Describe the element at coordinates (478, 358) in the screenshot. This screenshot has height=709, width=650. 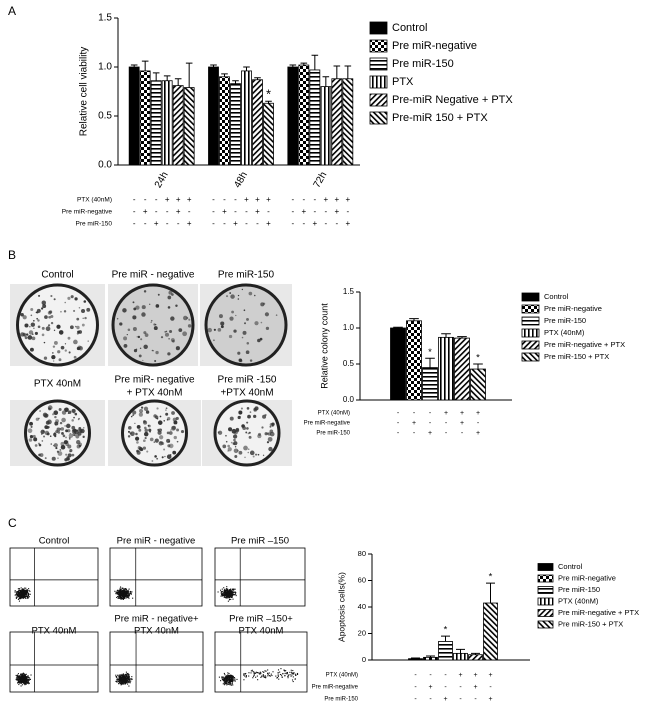
I see `significance-mark: *` at that location.